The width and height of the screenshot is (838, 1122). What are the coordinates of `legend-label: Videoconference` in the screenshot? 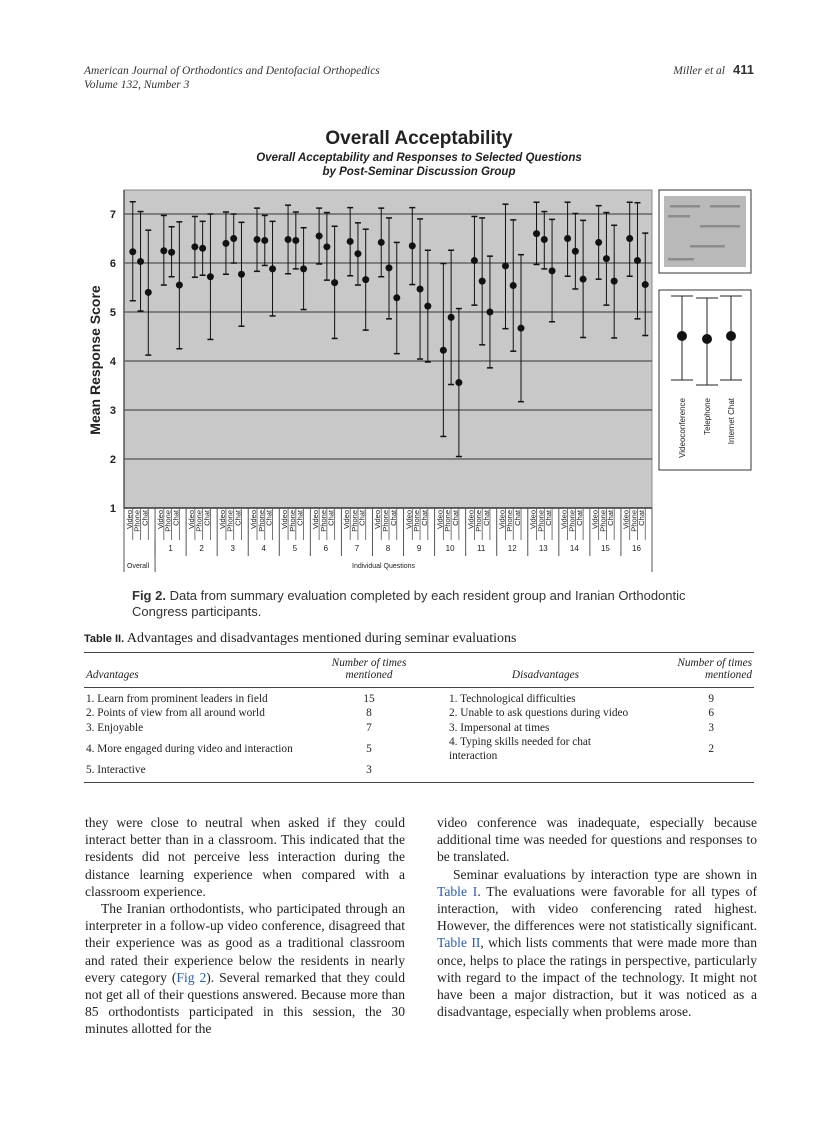 It's located at (682, 427).